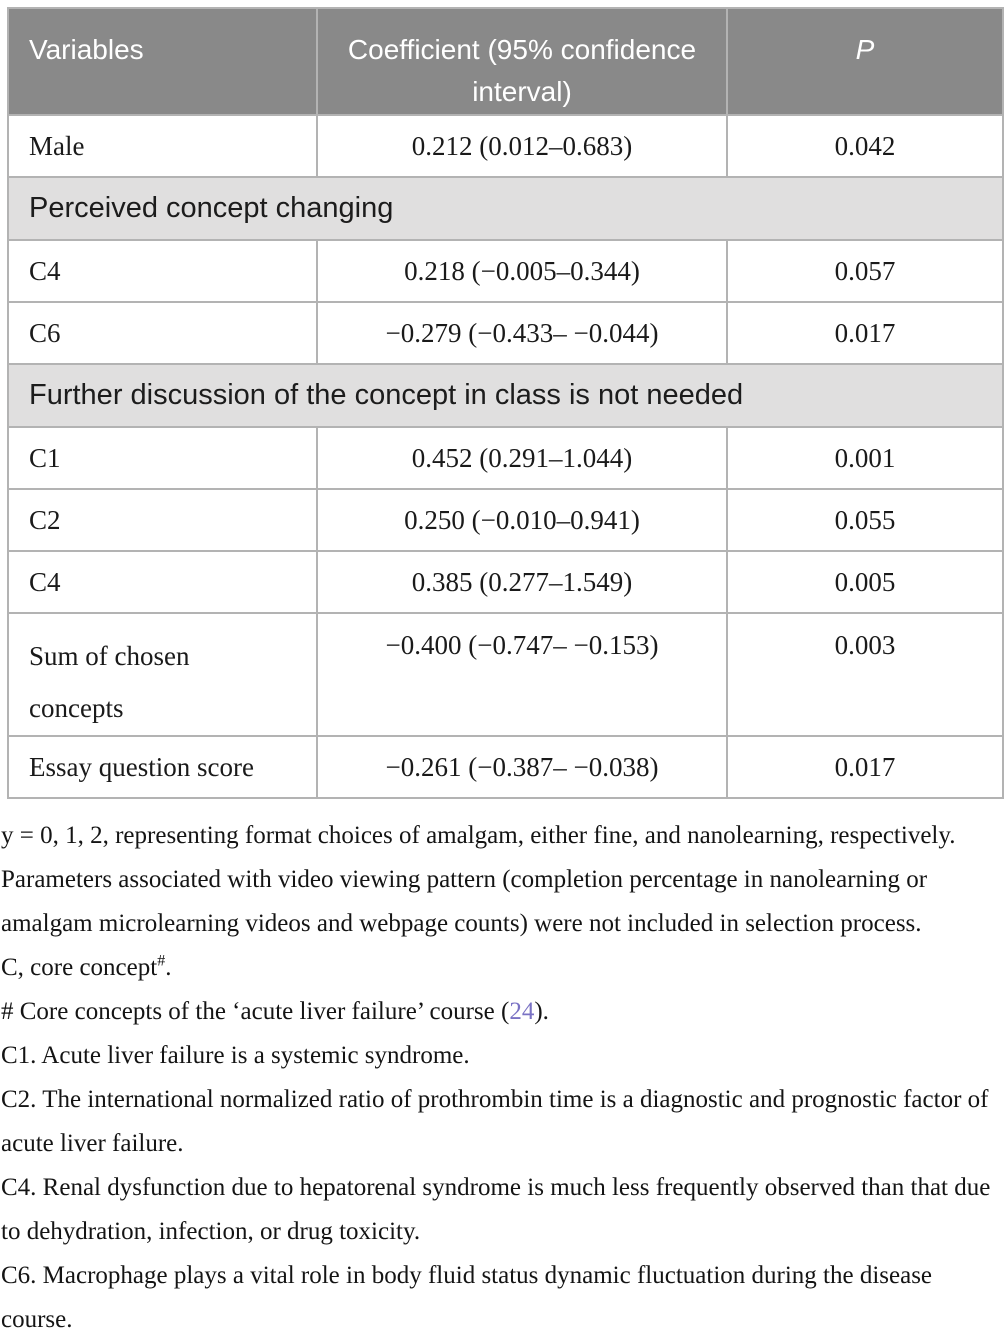 The image size is (1005, 1342). Describe the element at coordinates (865, 271) in the screenshot. I see `p-value-cell: 0.057` at that location.